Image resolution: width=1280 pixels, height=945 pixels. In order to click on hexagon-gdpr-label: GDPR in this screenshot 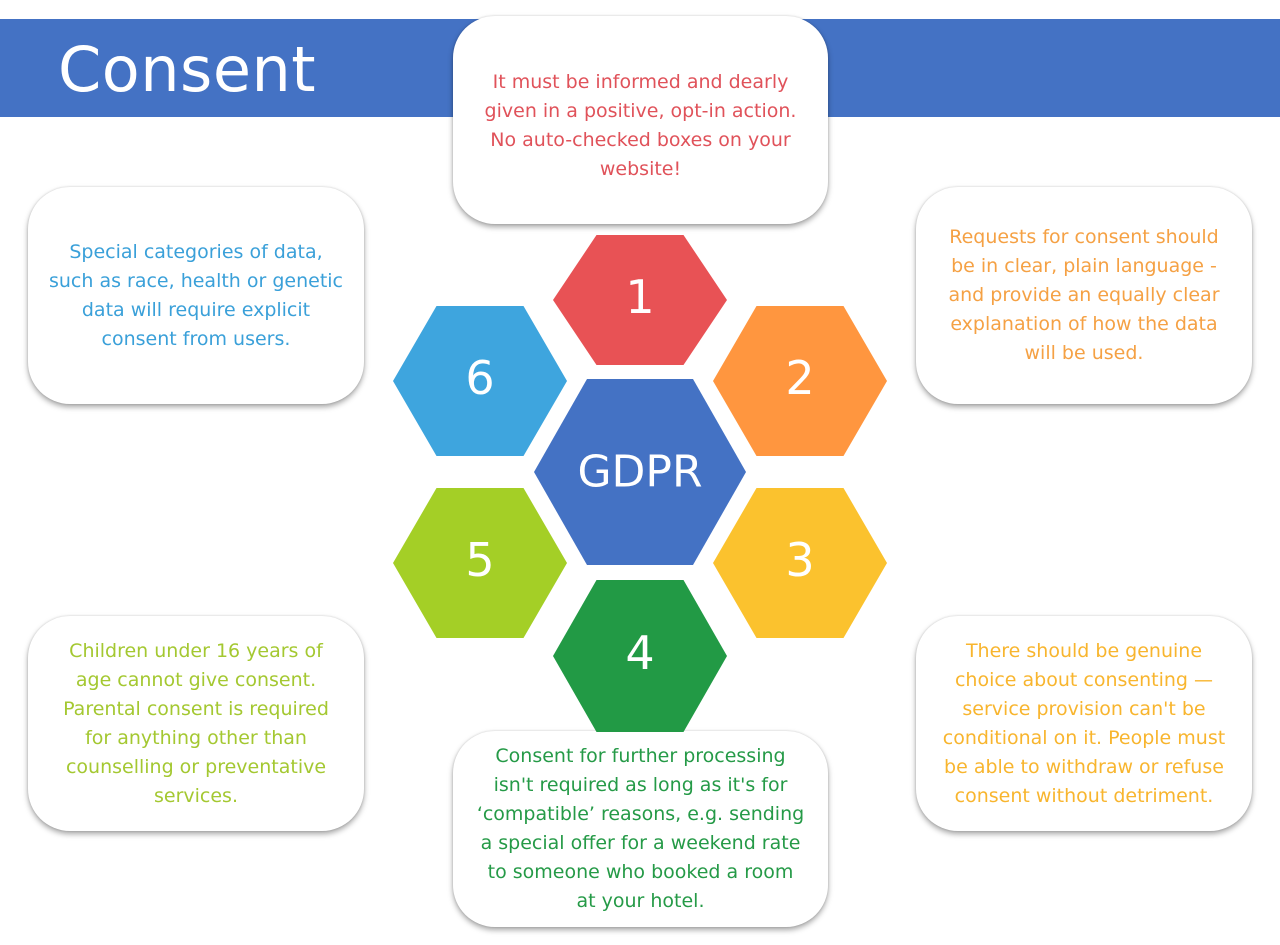, I will do `click(640, 472)`.